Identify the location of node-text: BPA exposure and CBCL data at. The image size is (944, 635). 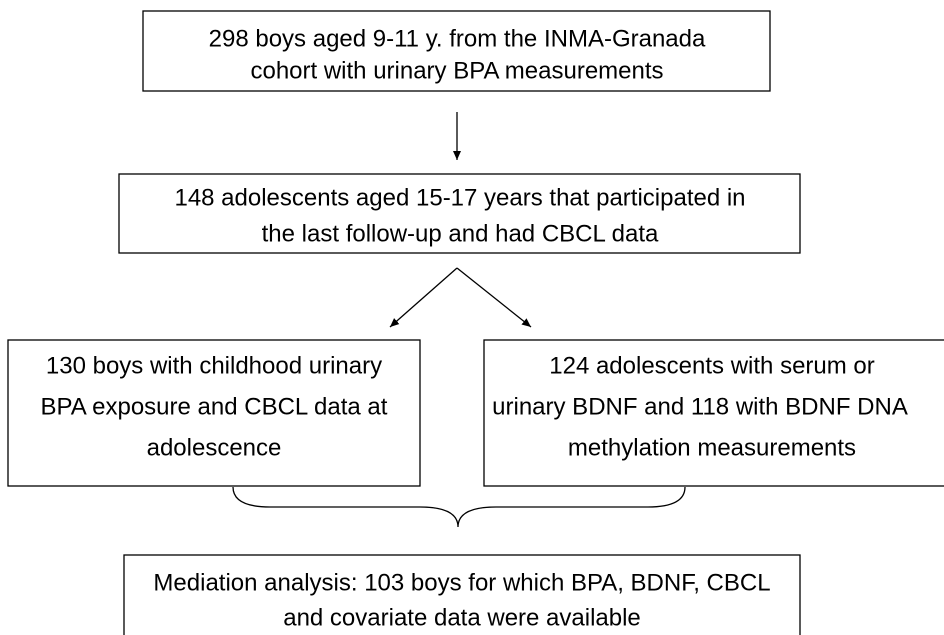
(214, 406).